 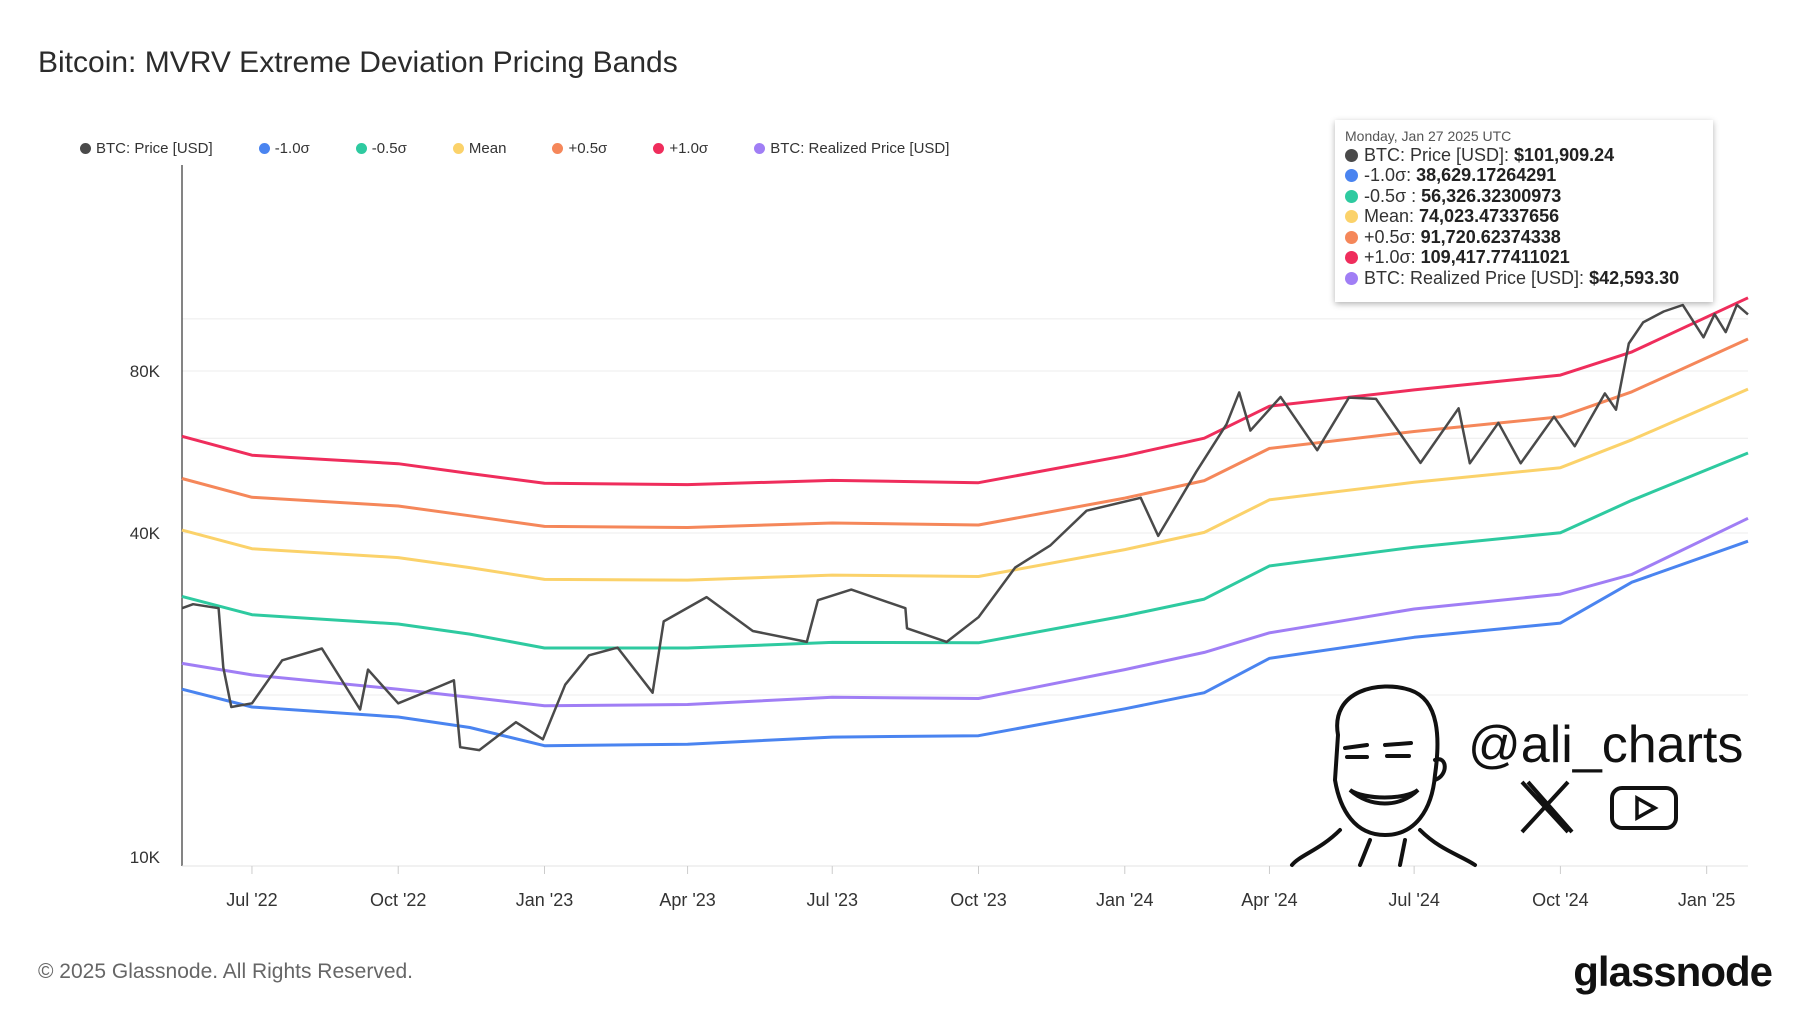 I want to click on tooltip-label: Mean:, so click(x=1389, y=216).